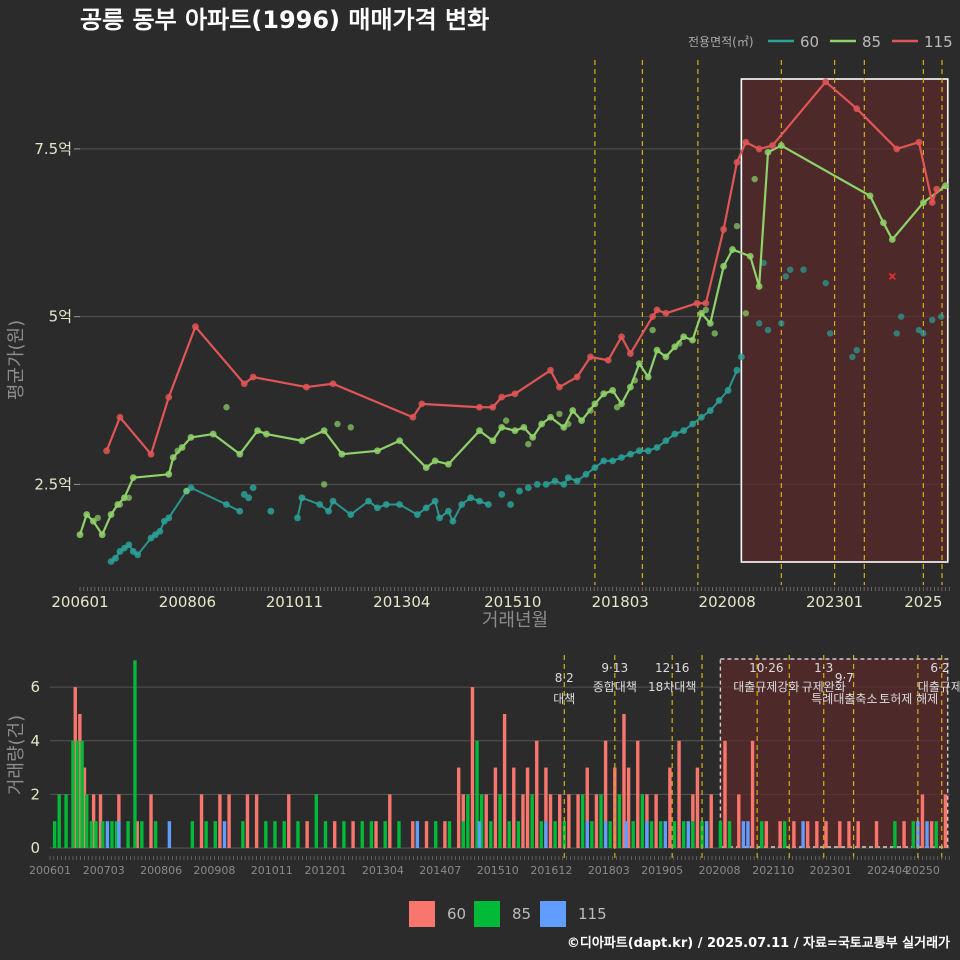 The width and height of the screenshot is (960, 960). I want to click on x-tick-label: 201304, so click(401, 602).